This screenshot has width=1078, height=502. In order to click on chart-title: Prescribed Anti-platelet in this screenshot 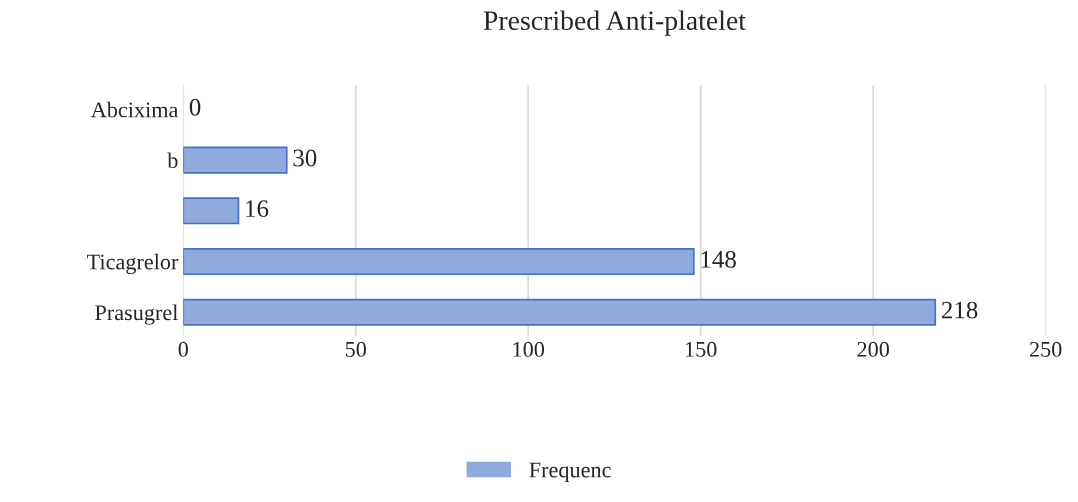, I will do `click(614, 23)`.